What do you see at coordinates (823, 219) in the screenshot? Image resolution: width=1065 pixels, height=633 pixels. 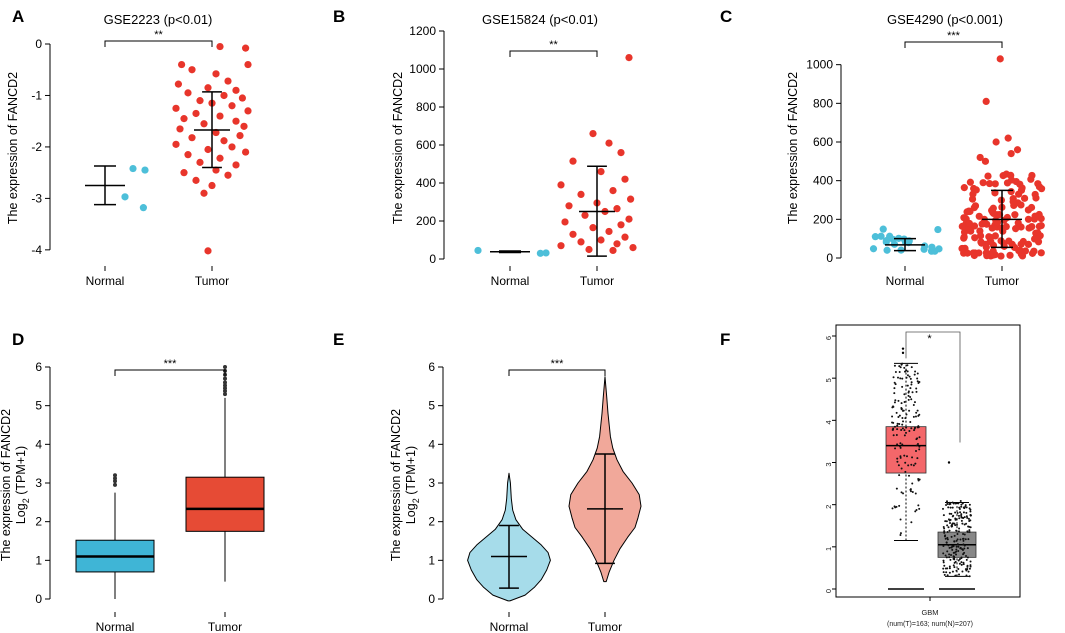 I see `y-tick-label: 200` at bounding box center [823, 219].